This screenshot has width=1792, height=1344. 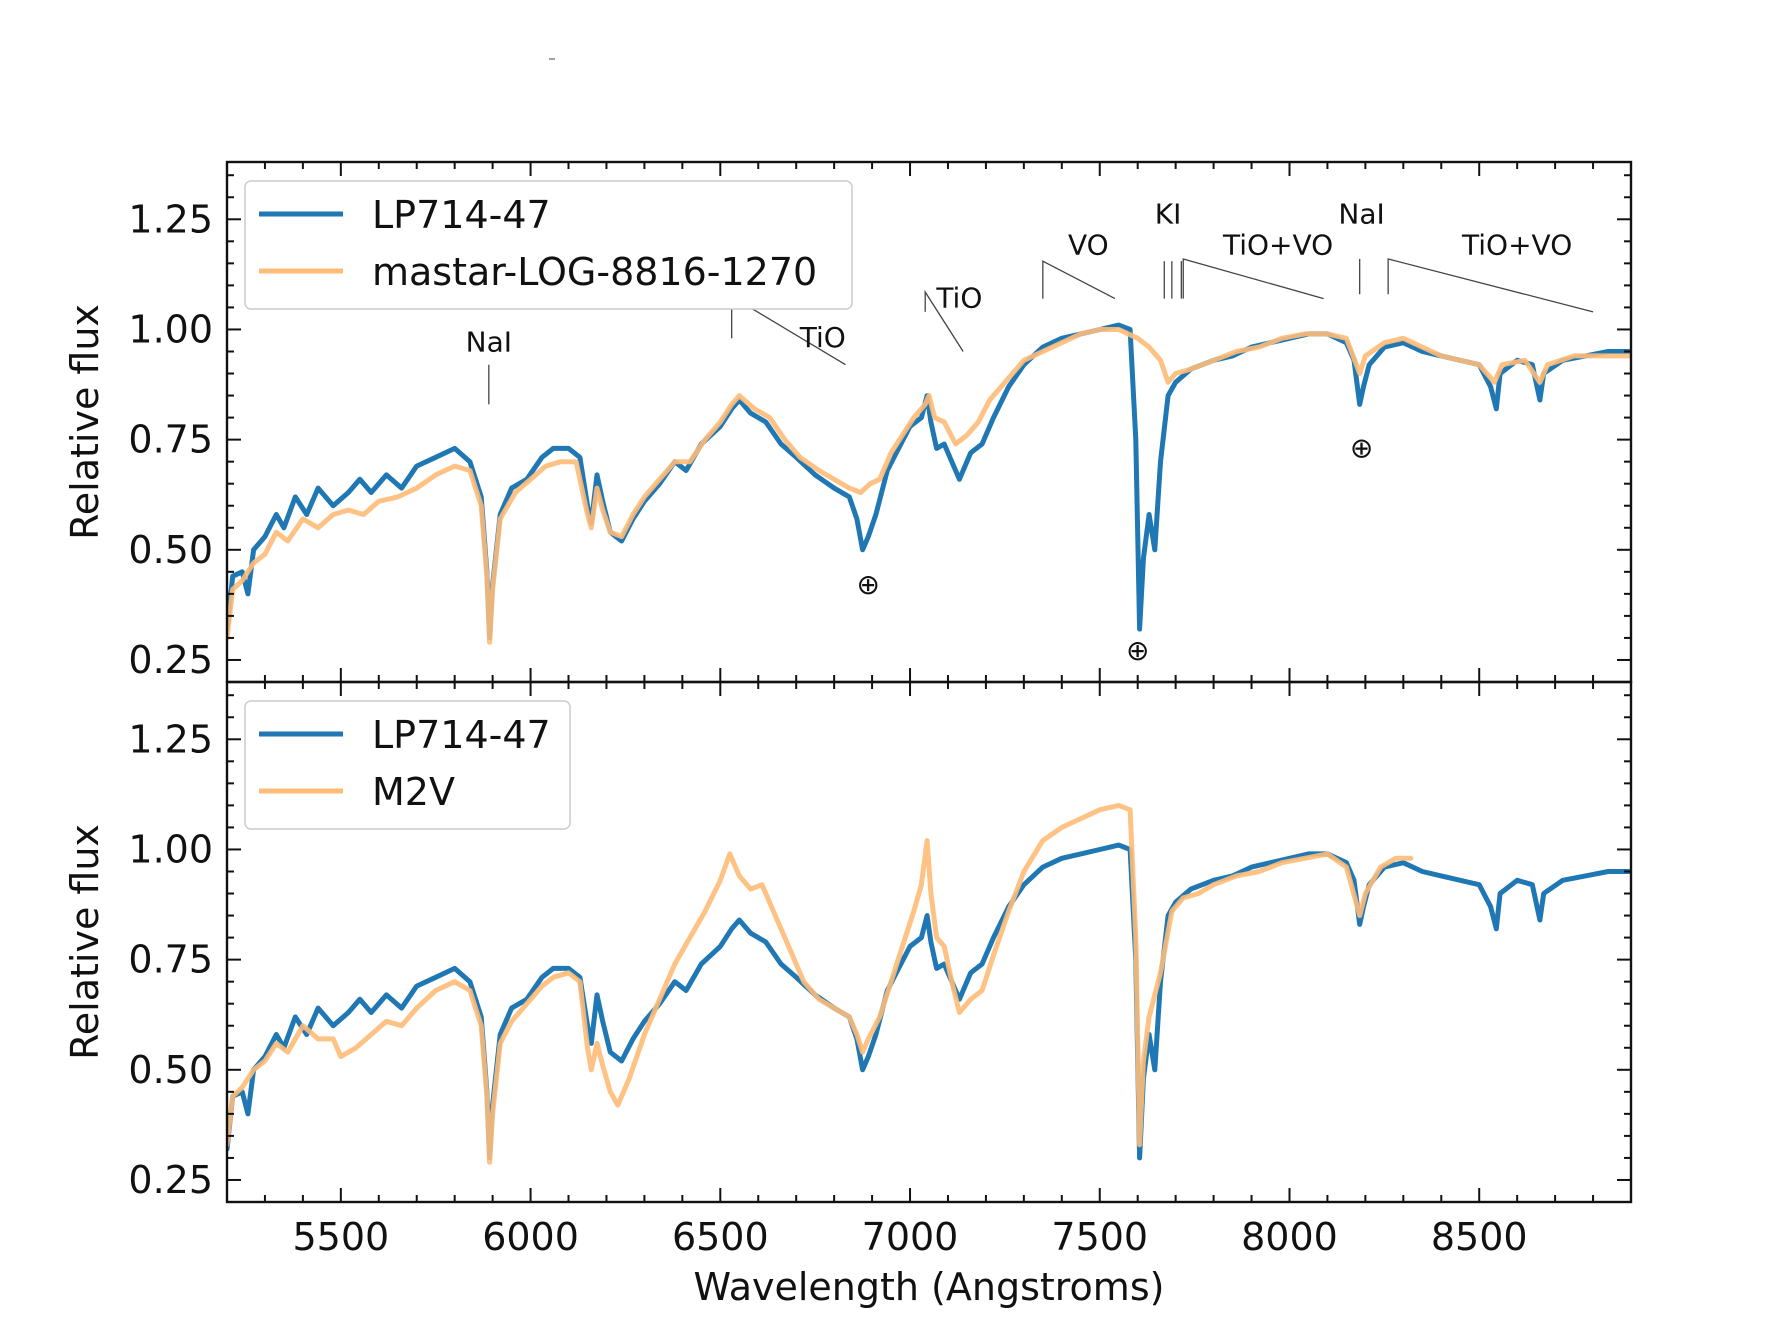 I want to click on bottom-x-tick-label: 7500, so click(x=1099, y=1237).